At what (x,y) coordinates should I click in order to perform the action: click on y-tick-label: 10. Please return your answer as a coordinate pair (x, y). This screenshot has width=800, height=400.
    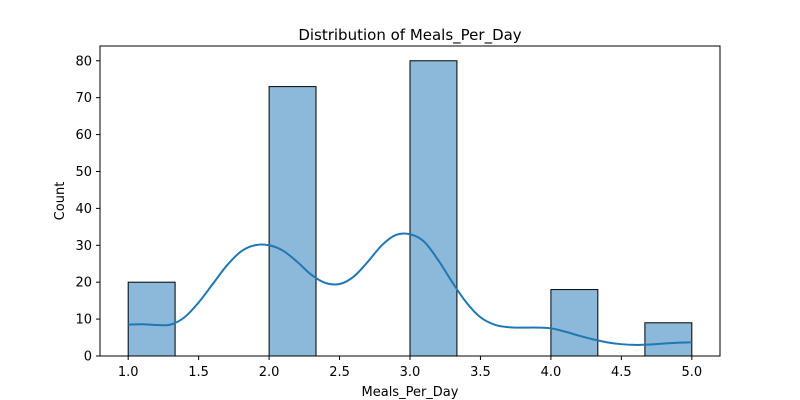
    Looking at the image, I should click on (83, 320).